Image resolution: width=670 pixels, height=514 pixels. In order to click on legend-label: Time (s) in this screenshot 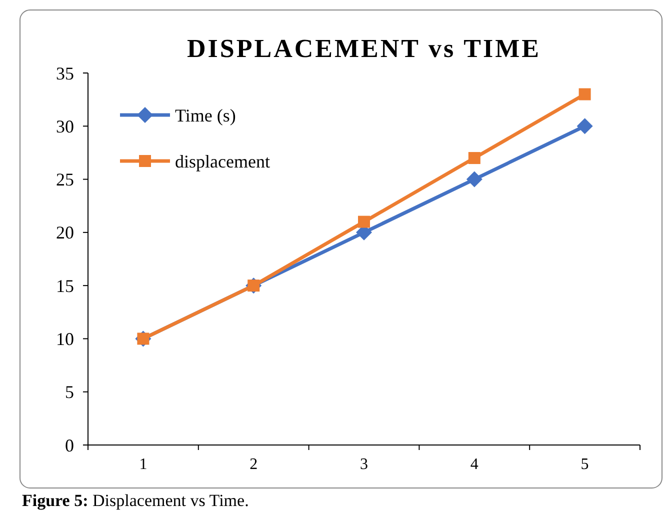, I will do `click(205, 115)`.